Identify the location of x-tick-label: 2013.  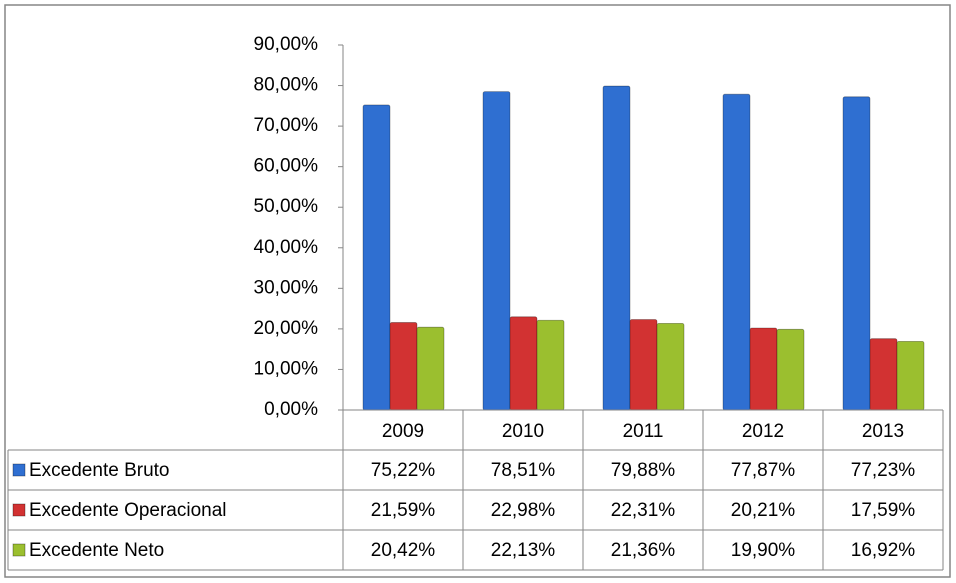
(883, 431).